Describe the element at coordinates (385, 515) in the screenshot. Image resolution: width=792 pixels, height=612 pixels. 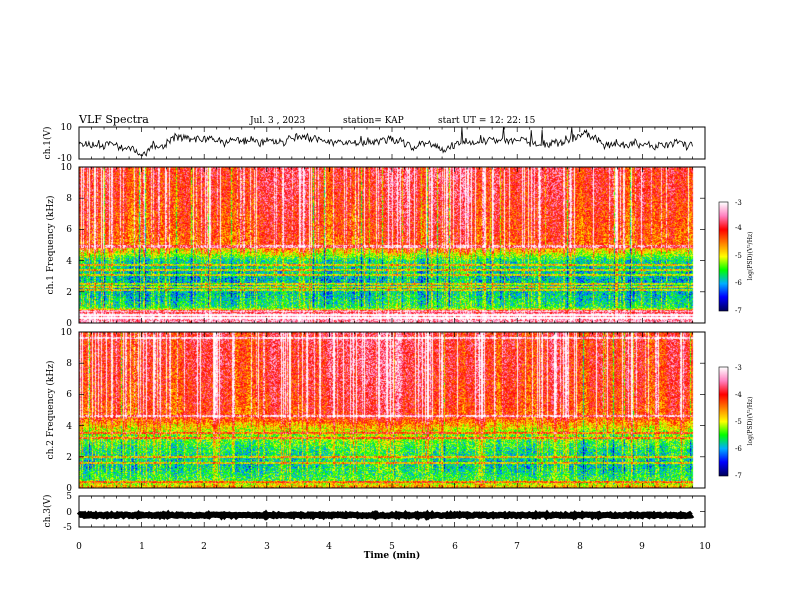
I see `ch3-waveform-trace` at that location.